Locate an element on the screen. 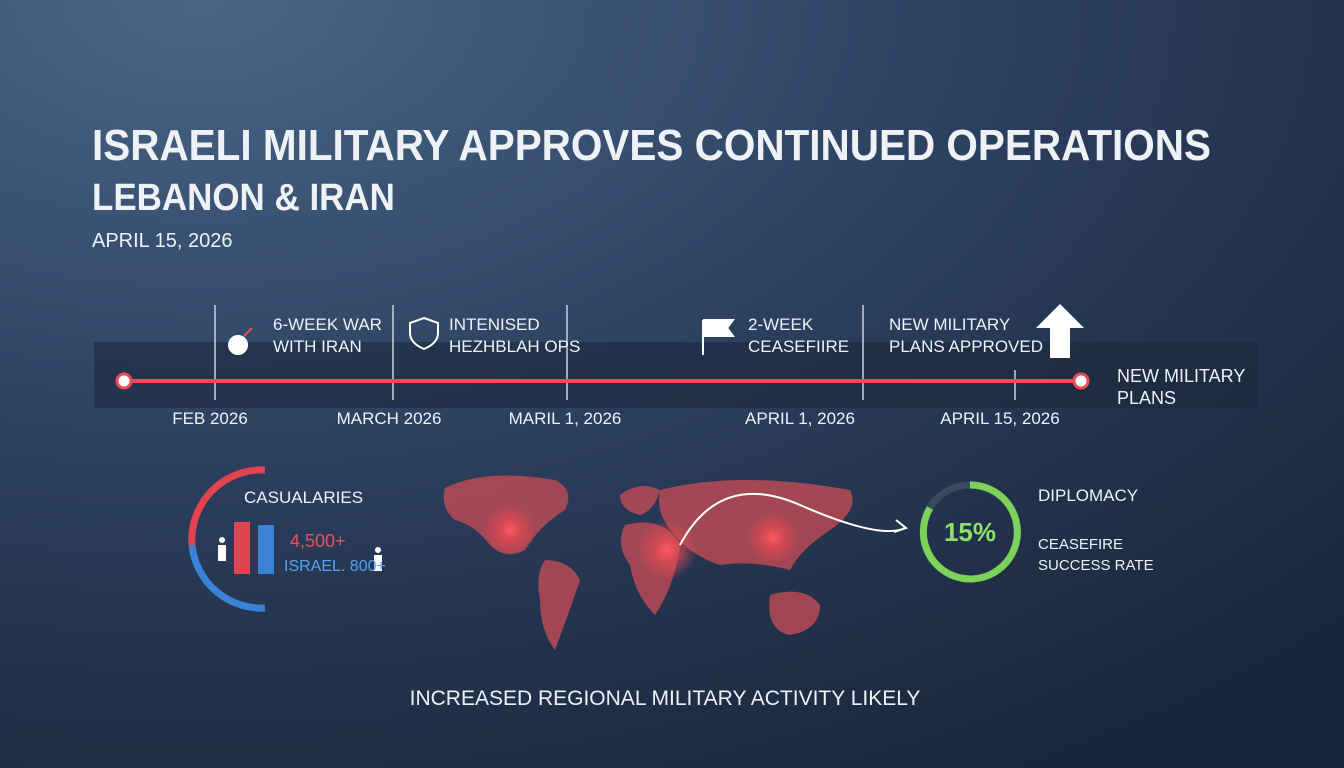  date-label: APRIL 15, 2026 is located at coordinates (999, 418).